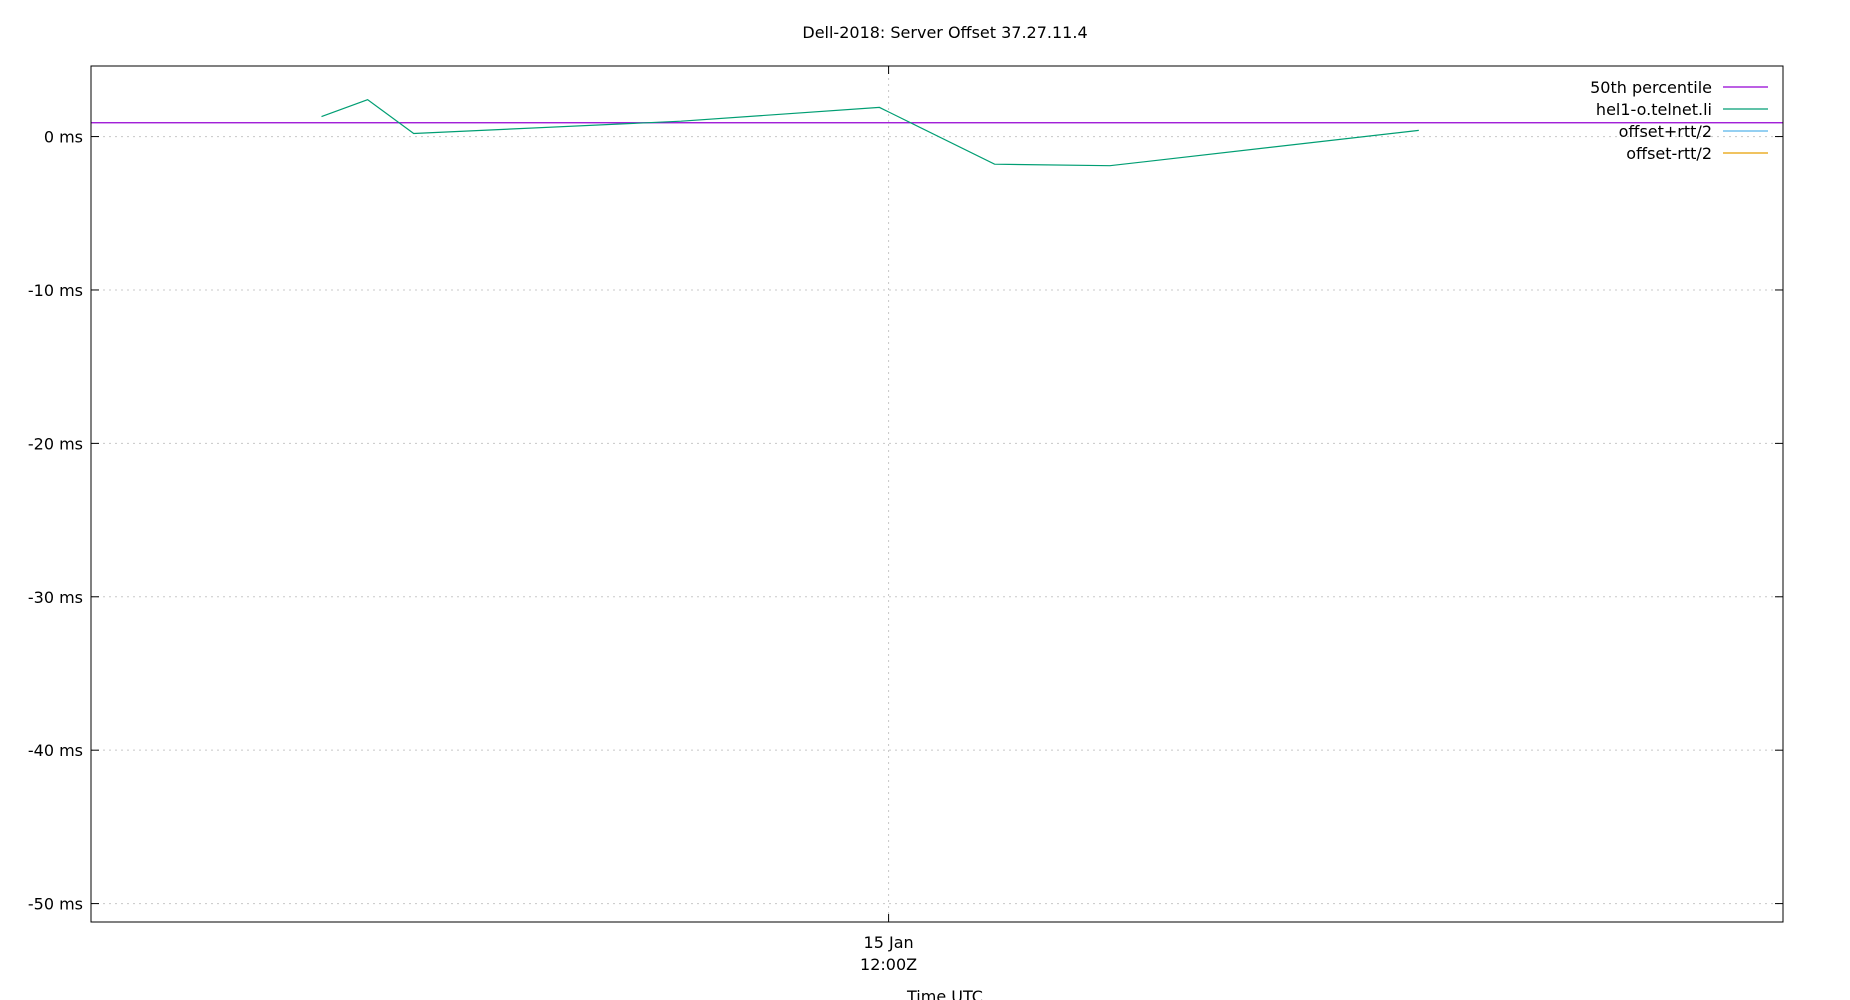  I want to click on legend-label: offset-rtt/2, so click(1669, 153).